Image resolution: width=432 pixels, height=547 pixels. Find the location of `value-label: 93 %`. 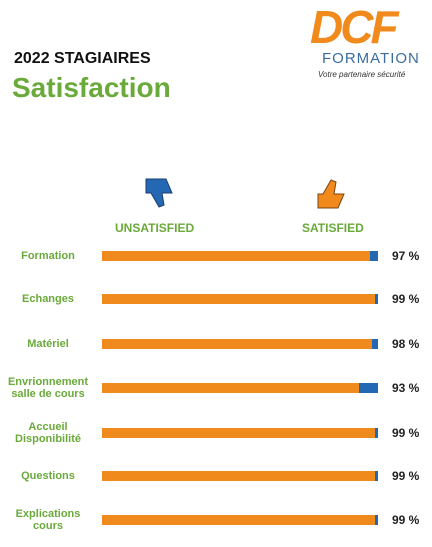

value-label: 93 % is located at coordinates (406, 388).